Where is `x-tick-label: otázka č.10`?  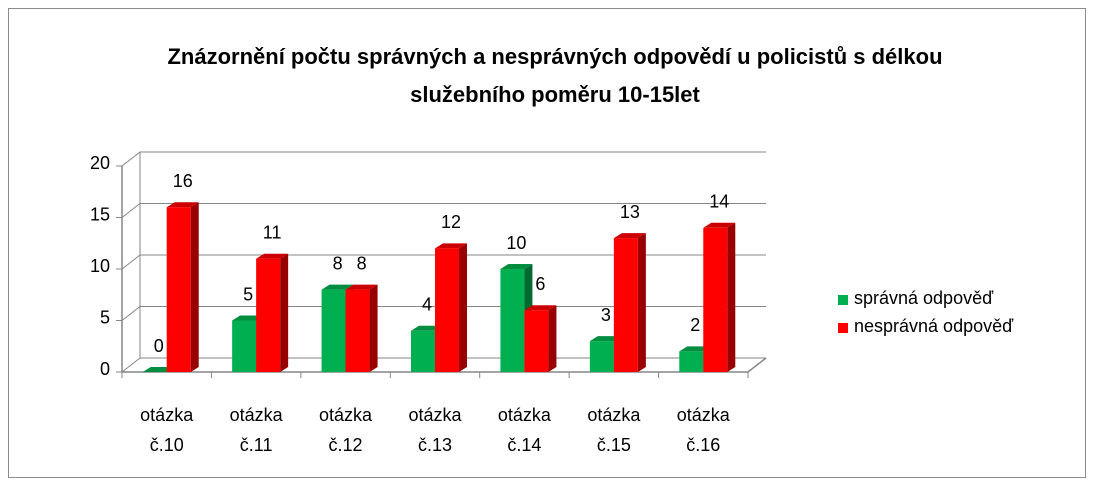 x-tick-label: otázka č.10 is located at coordinates (167, 430).